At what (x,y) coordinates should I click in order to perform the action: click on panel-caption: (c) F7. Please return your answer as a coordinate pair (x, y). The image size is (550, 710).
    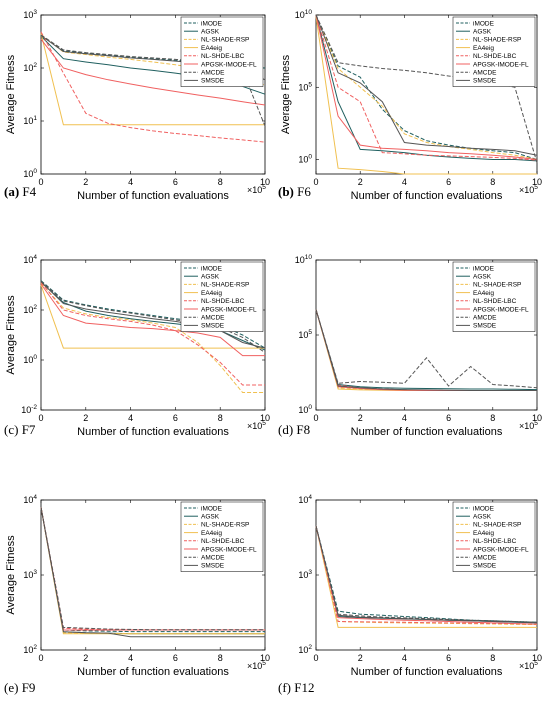
    Looking at the image, I should click on (20, 429).